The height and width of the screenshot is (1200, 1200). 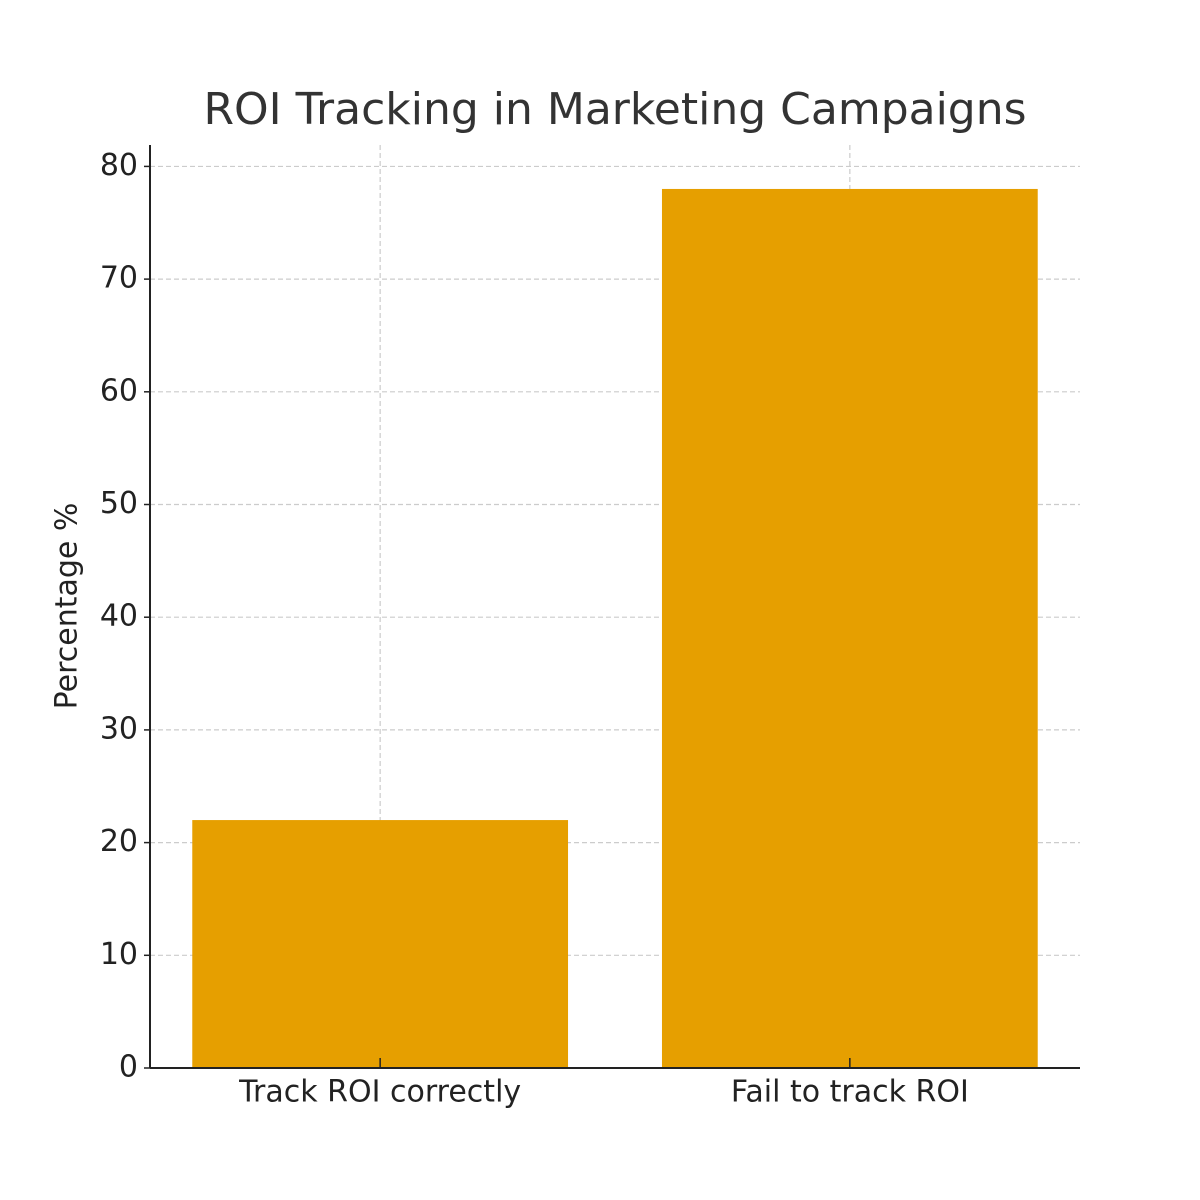 What do you see at coordinates (119, 616) in the screenshot?
I see `y-tick-label: 40` at bounding box center [119, 616].